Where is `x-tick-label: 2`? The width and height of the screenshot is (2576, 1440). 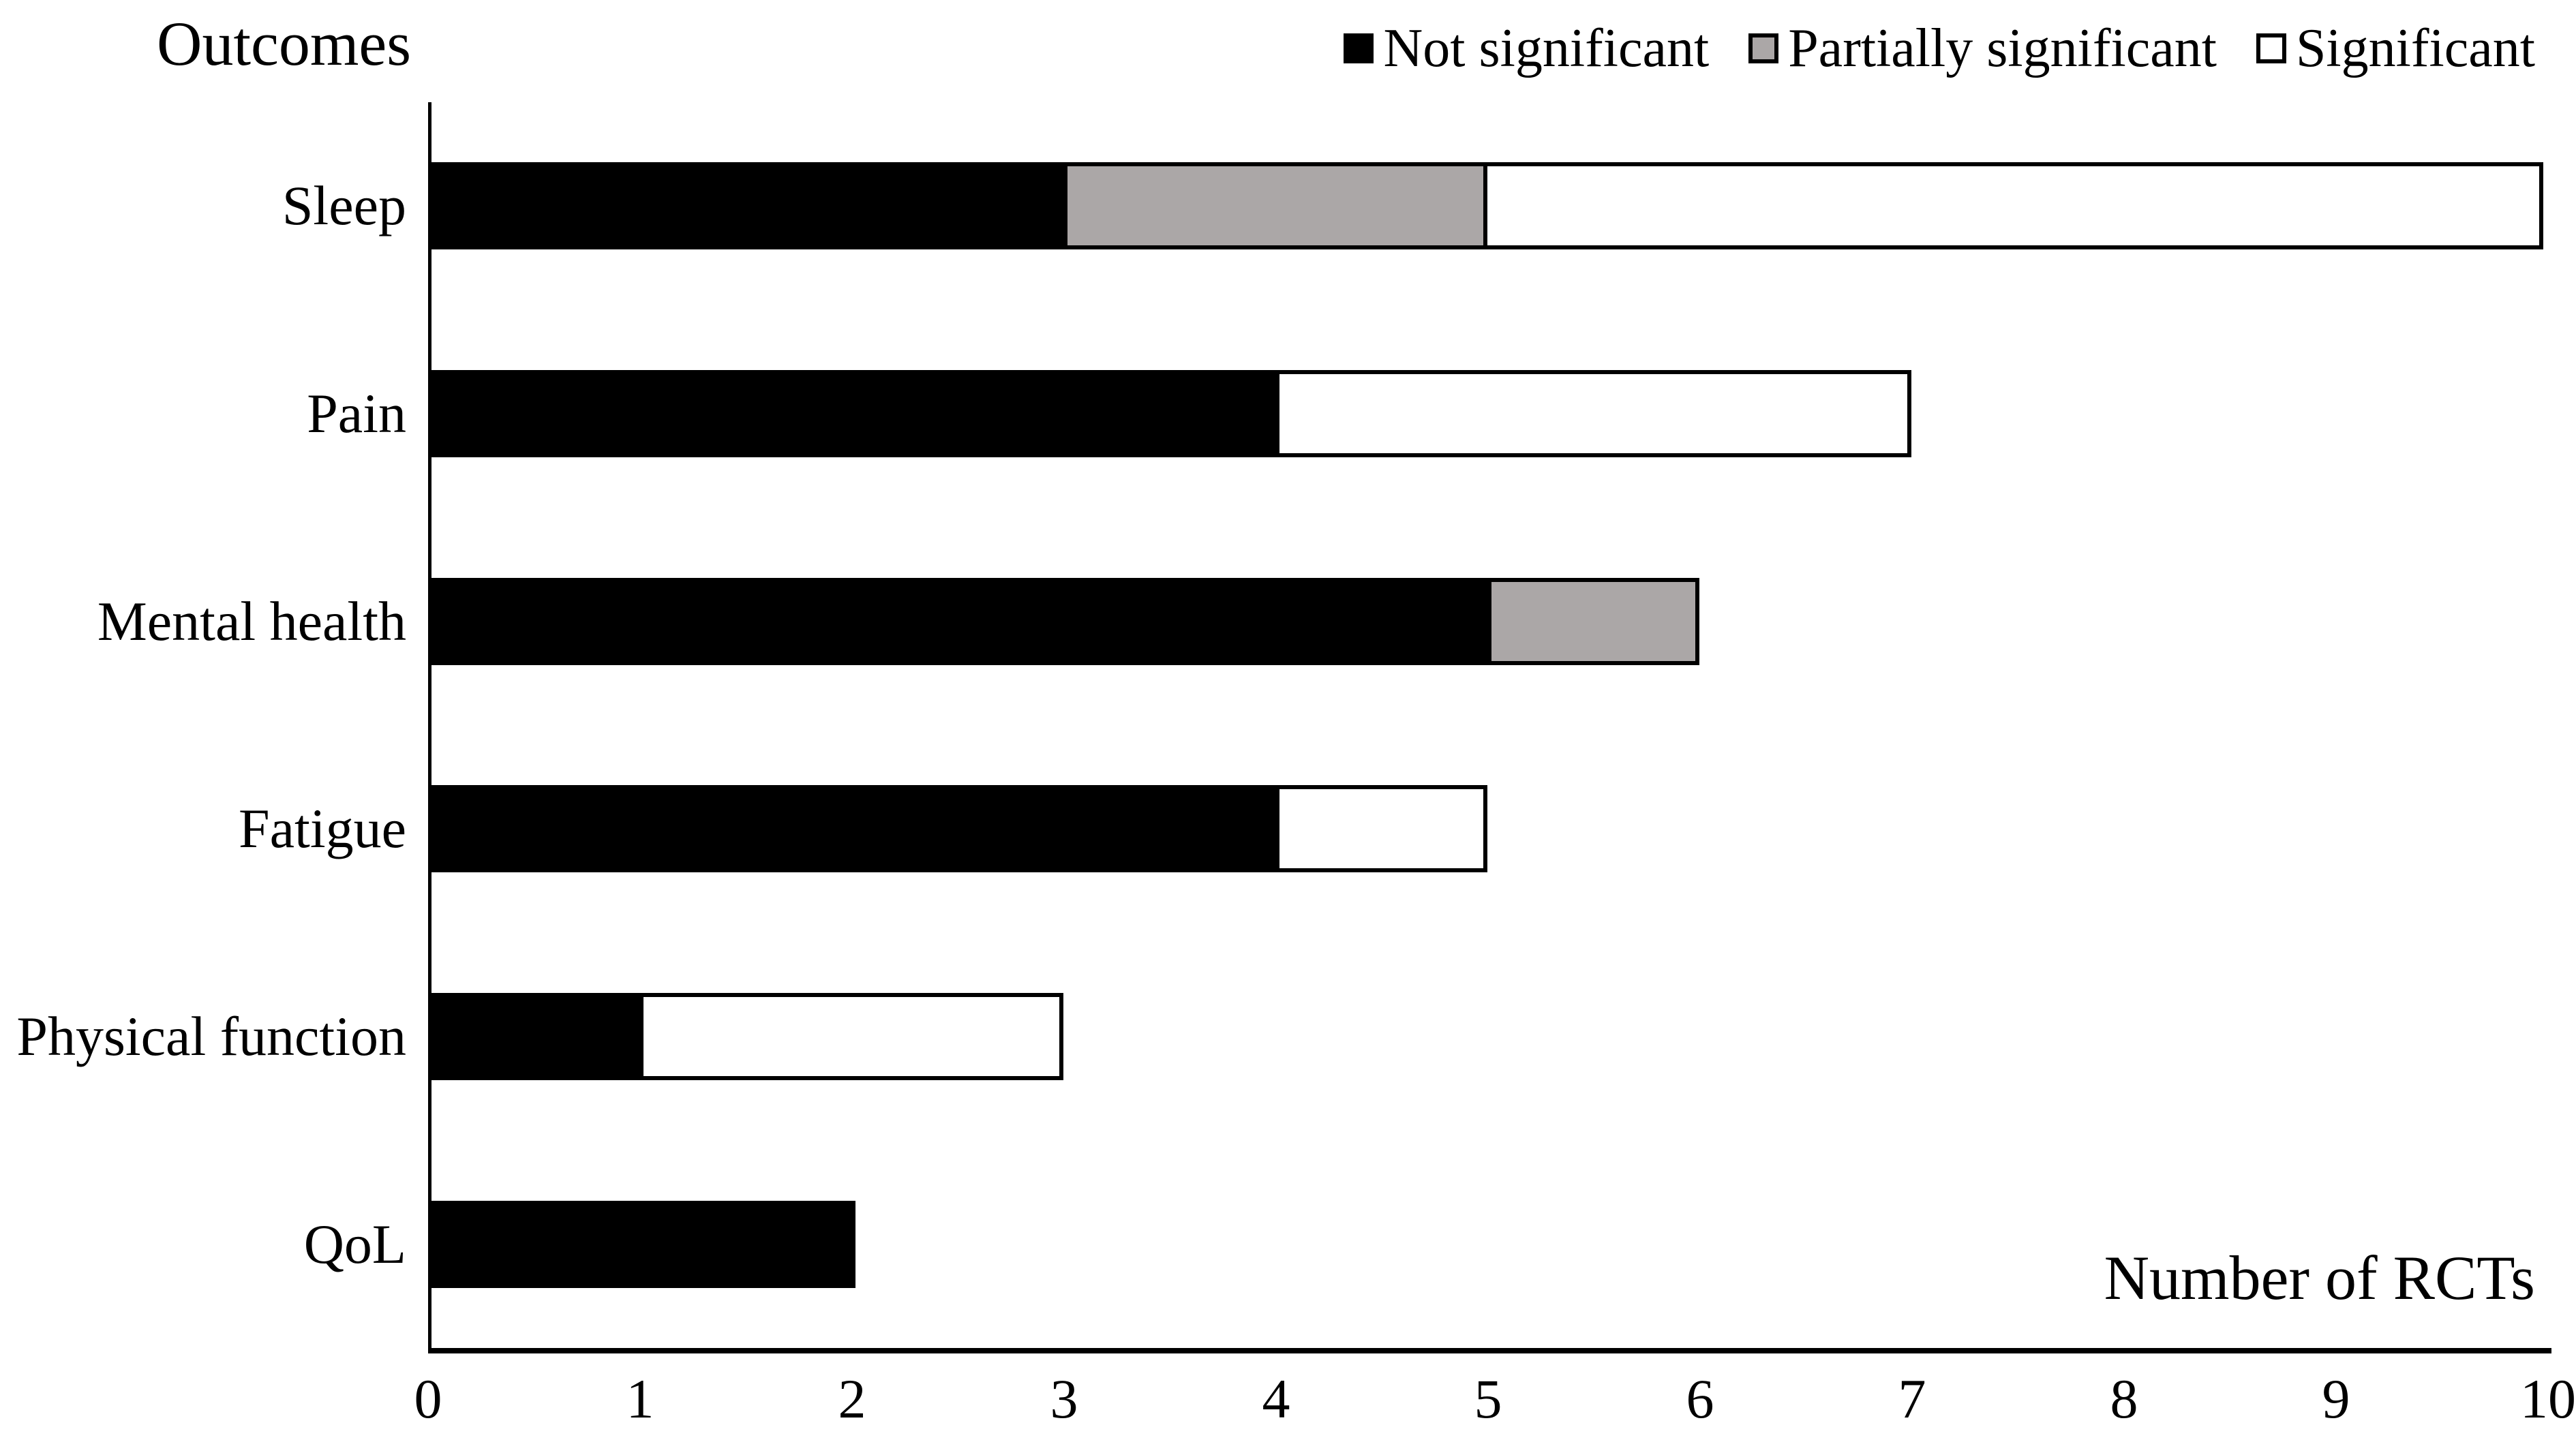
x-tick-label: 2 is located at coordinates (852, 1399).